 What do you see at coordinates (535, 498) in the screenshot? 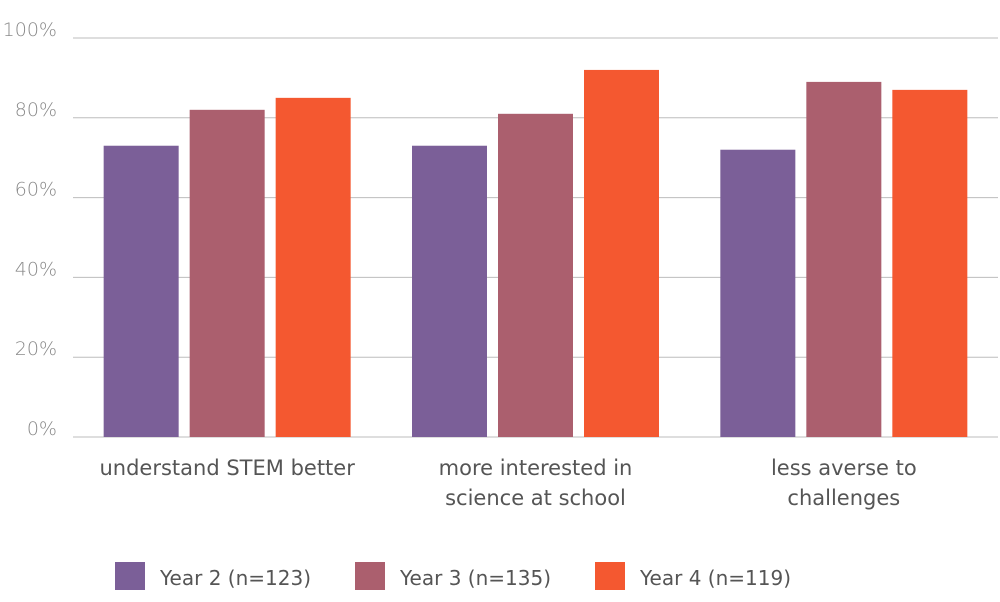
I see `x-category-label: science at school` at bounding box center [535, 498].